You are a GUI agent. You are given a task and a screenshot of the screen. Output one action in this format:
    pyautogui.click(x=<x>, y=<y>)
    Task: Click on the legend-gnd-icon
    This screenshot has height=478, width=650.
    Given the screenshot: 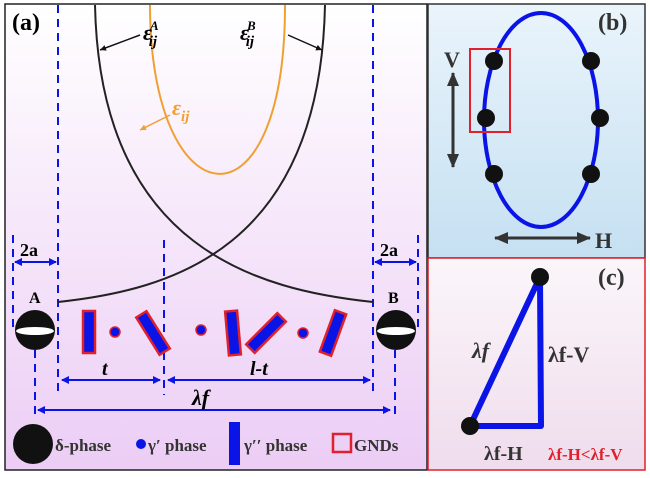 What is the action you would take?
    pyautogui.click(x=342, y=443)
    